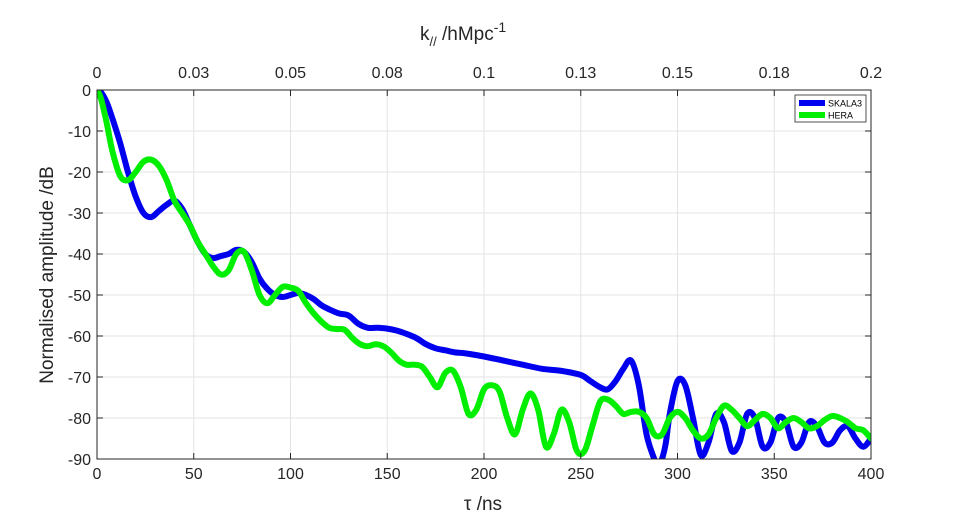 The height and width of the screenshot is (527, 969). I want to click on top-x-tick-label: 0.15, so click(677, 73).